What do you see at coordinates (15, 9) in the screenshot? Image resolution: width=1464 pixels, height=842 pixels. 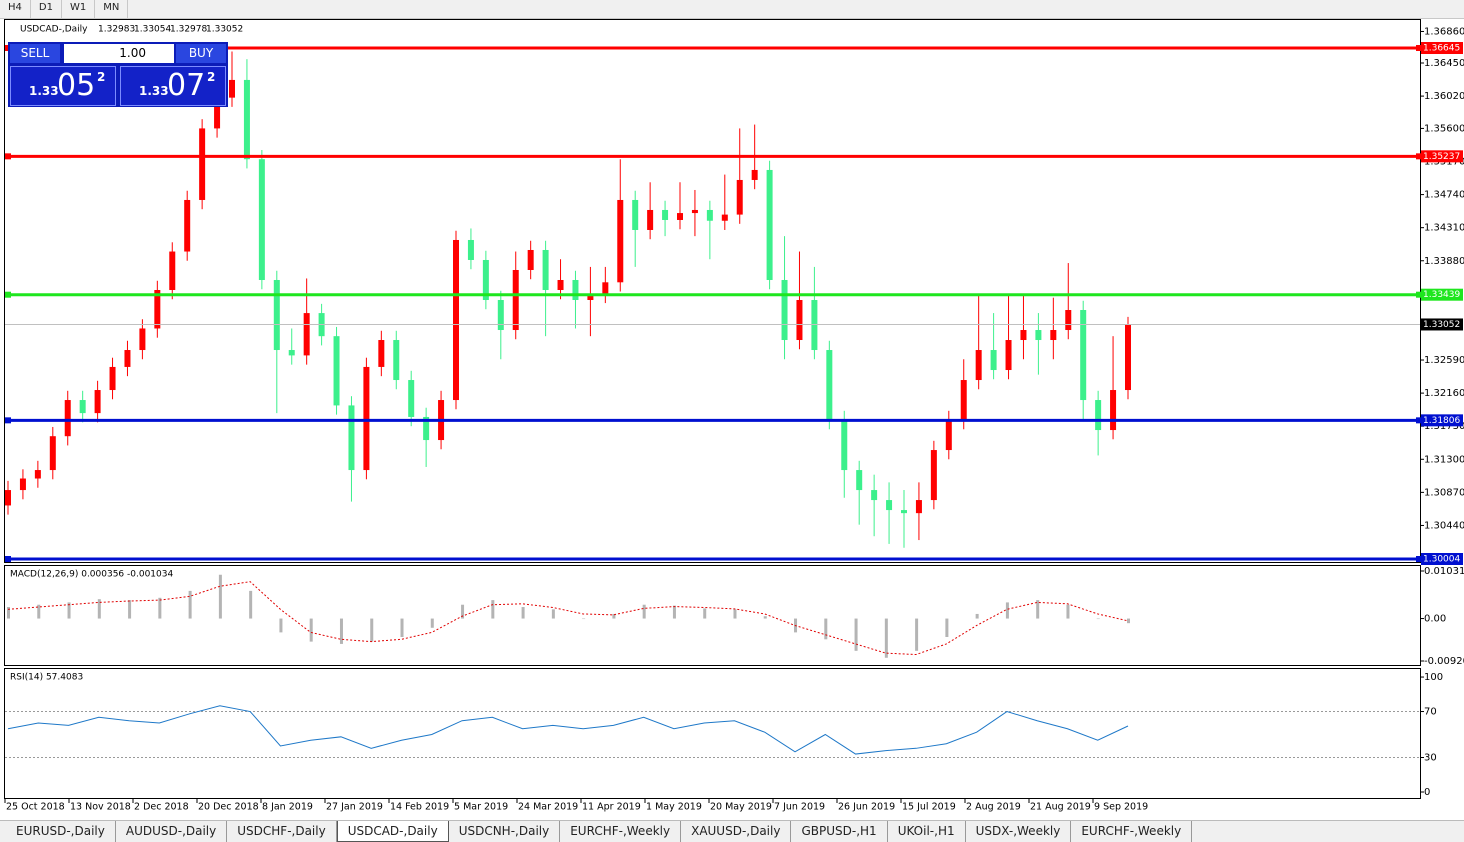 I see `timeframe-button: H4` at bounding box center [15, 9].